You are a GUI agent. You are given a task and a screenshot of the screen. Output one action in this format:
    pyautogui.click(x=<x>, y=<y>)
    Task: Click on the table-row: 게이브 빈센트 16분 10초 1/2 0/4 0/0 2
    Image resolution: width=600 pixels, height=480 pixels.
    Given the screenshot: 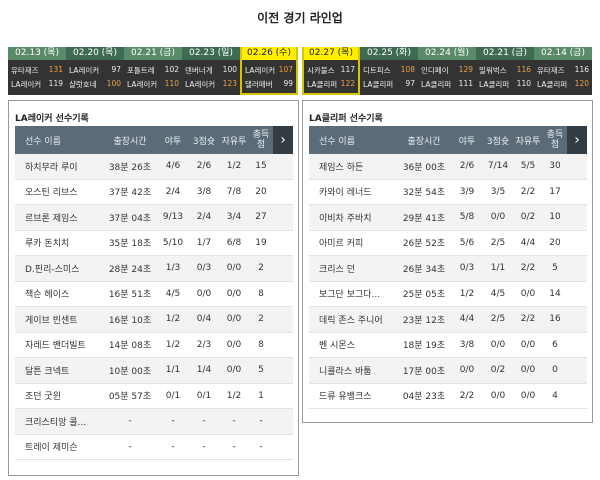 What is the action you would take?
    pyautogui.click(x=154, y=320)
    